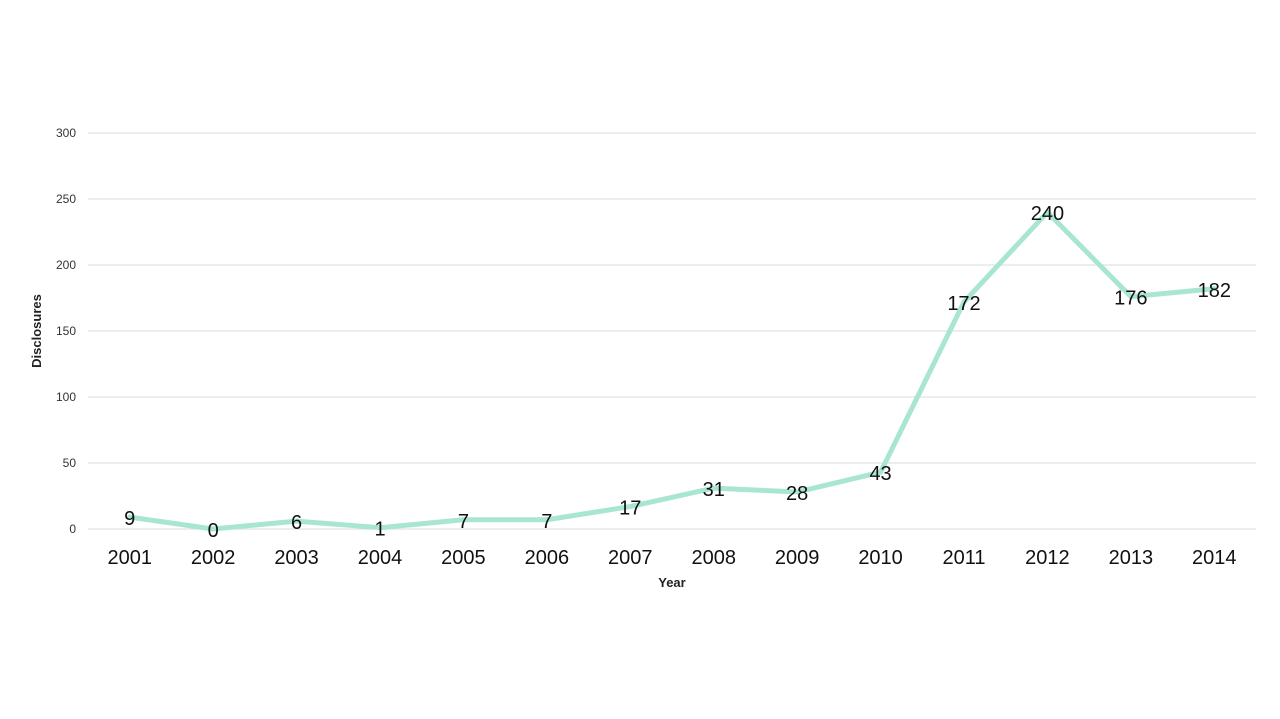 This screenshot has height=719, width=1280. What do you see at coordinates (713, 558) in the screenshot?
I see `x-tick-label: 2008` at bounding box center [713, 558].